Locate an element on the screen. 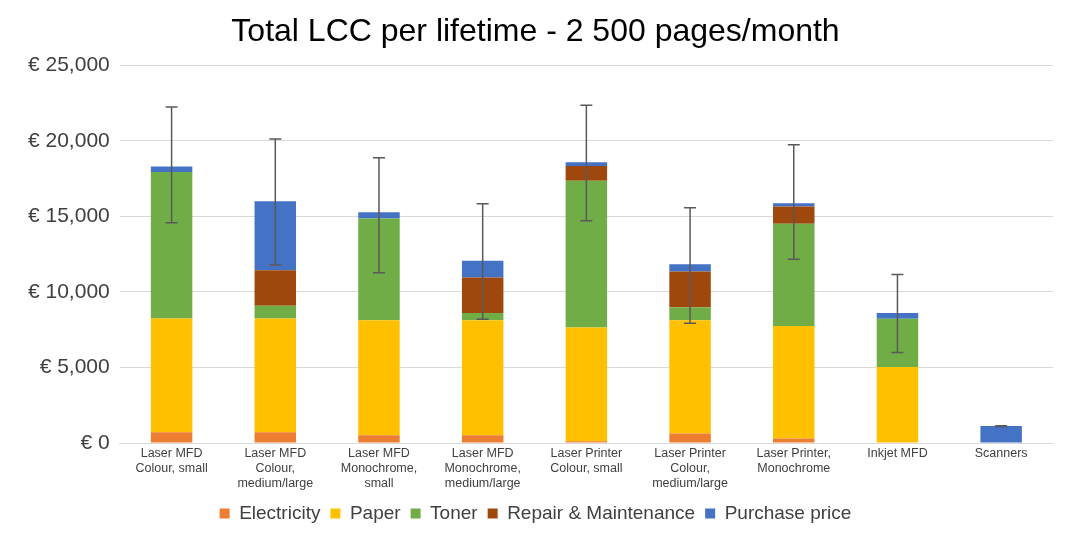  x-tick-label: Laser Printer, Monochrome is located at coordinates (793, 460).